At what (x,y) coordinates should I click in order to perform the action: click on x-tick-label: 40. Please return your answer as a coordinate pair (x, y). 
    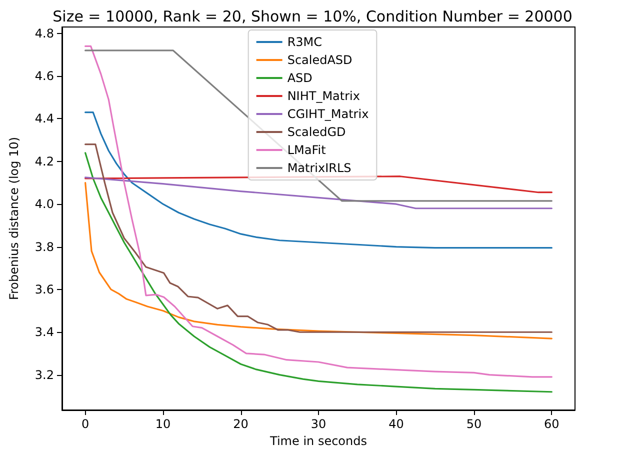
    Looking at the image, I should click on (396, 424).